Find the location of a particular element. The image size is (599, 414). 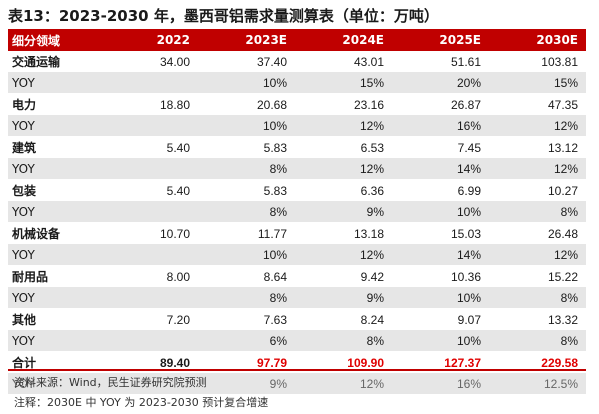

table-cell: 7.45 is located at coordinates (440, 147).